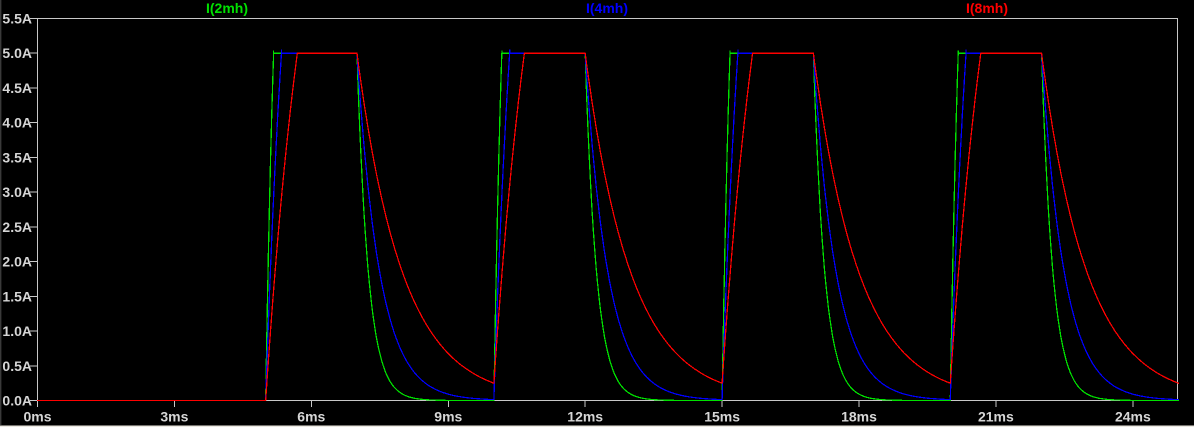 The image size is (1194, 427). I want to click on svg-text: 6ms, so click(311, 417).